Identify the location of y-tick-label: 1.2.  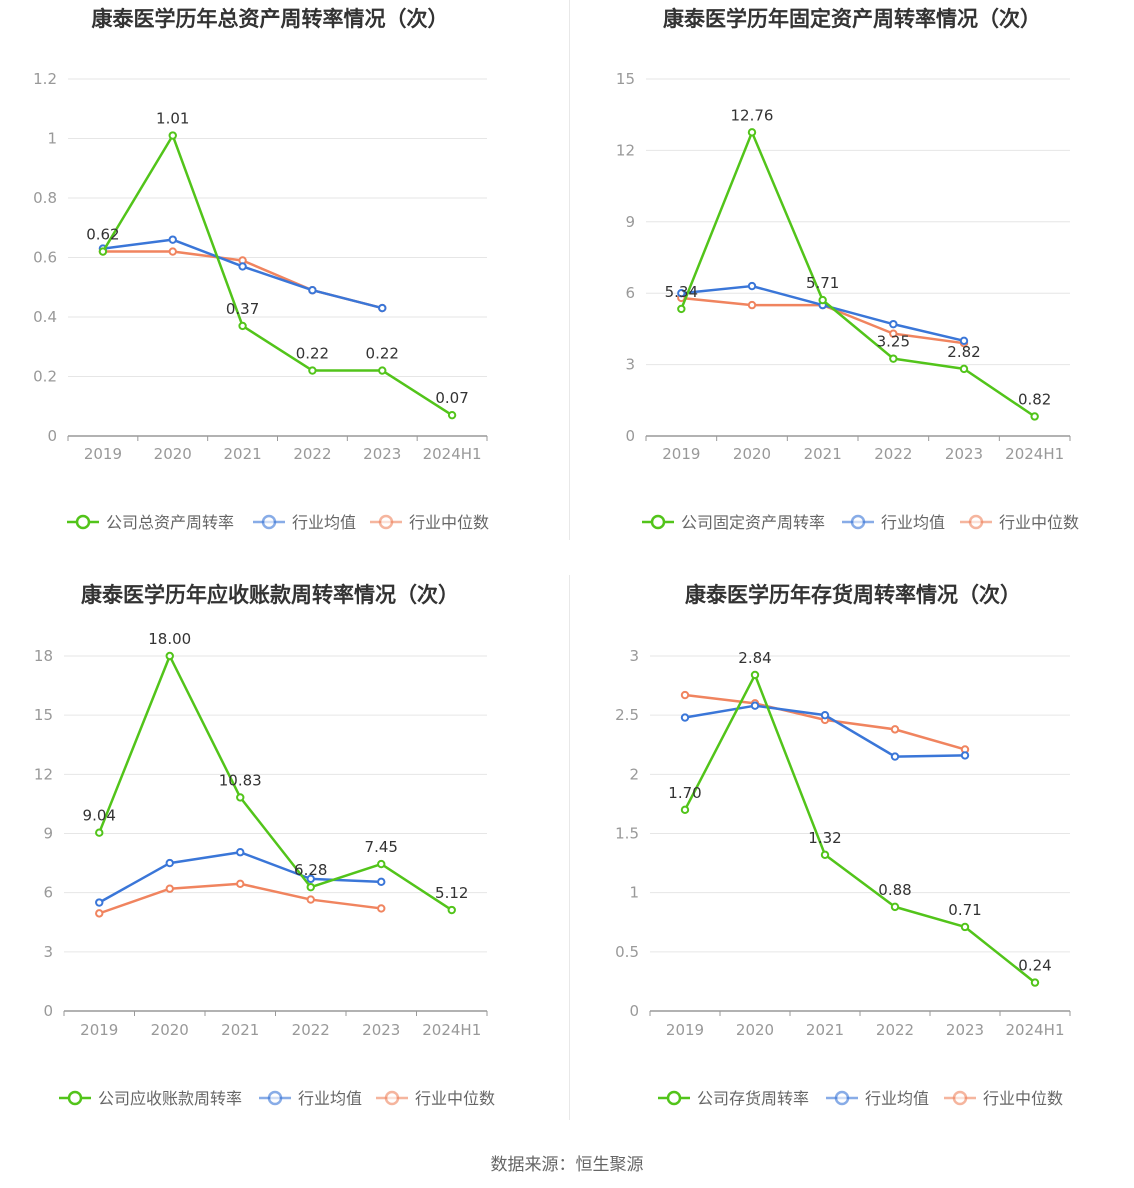
(45, 79).